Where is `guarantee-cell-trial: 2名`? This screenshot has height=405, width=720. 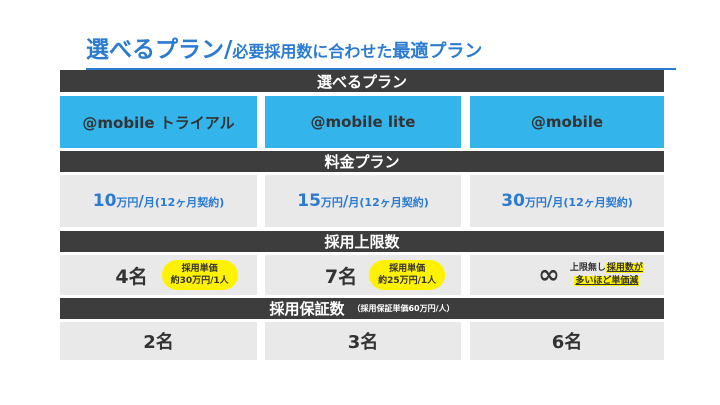
guarantee-cell-trial: 2名 is located at coordinates (158, 341).